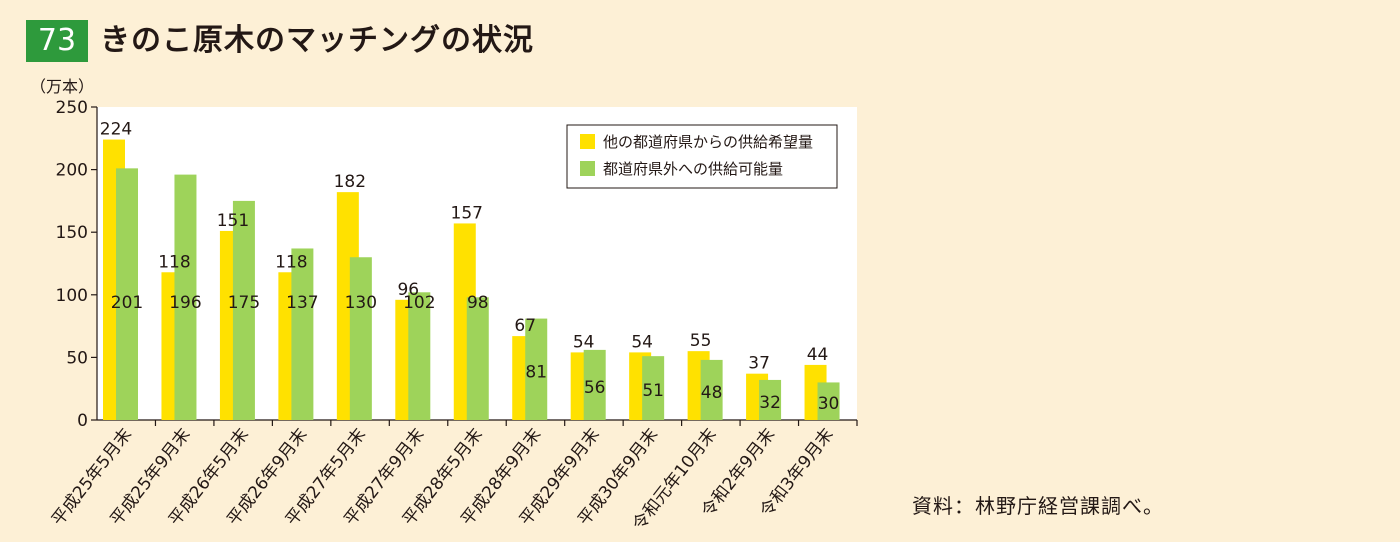  Describe the element at coordinates (693, 169) in the screenshot. I see `legend-label: 都道府県外への供給可能量` at that location.